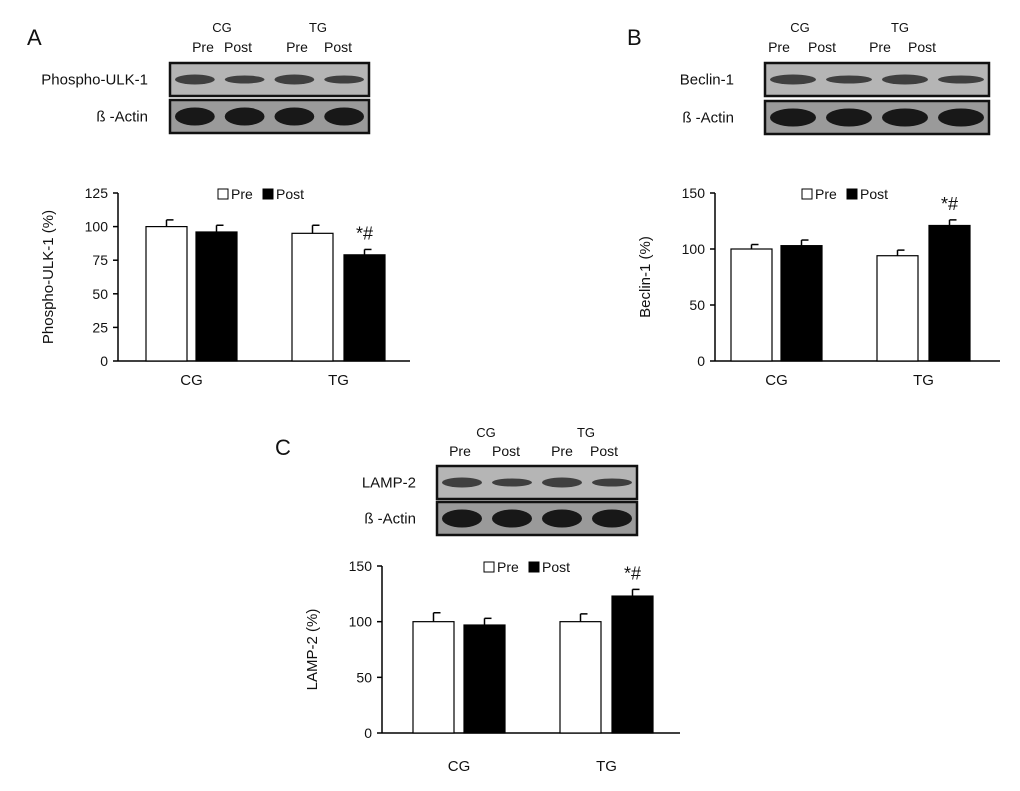  Describe the element at coordinates (94, 80) in the screenshot. I see `blot-row-label: Phospho-ULK-1` at that location.